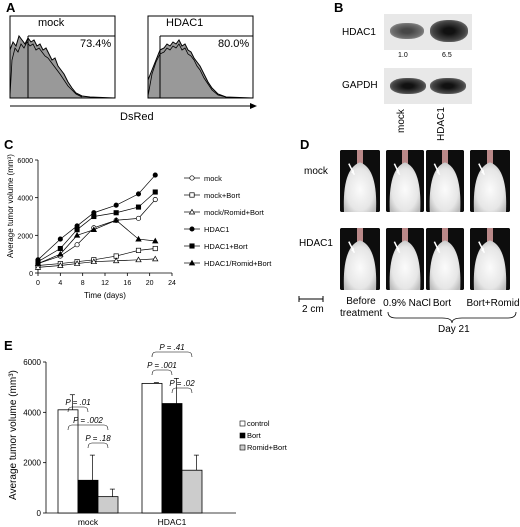  What do you see at coordinates (13, 435) in the screenshot?
I see `chart-e-ylabel: Average tumor volume (mm³)` at bounding box center [13, 435].